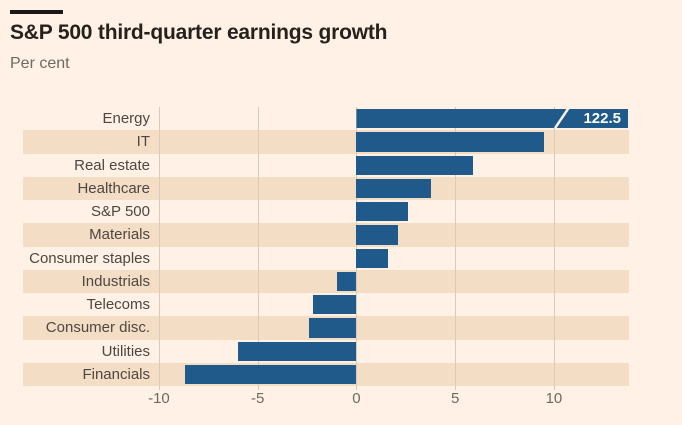 This screenshot has width=682, height=425. What do you see at coordinates (36, 12) in the screenshot?
I see `title-rule` at bounding box center [36, 12].